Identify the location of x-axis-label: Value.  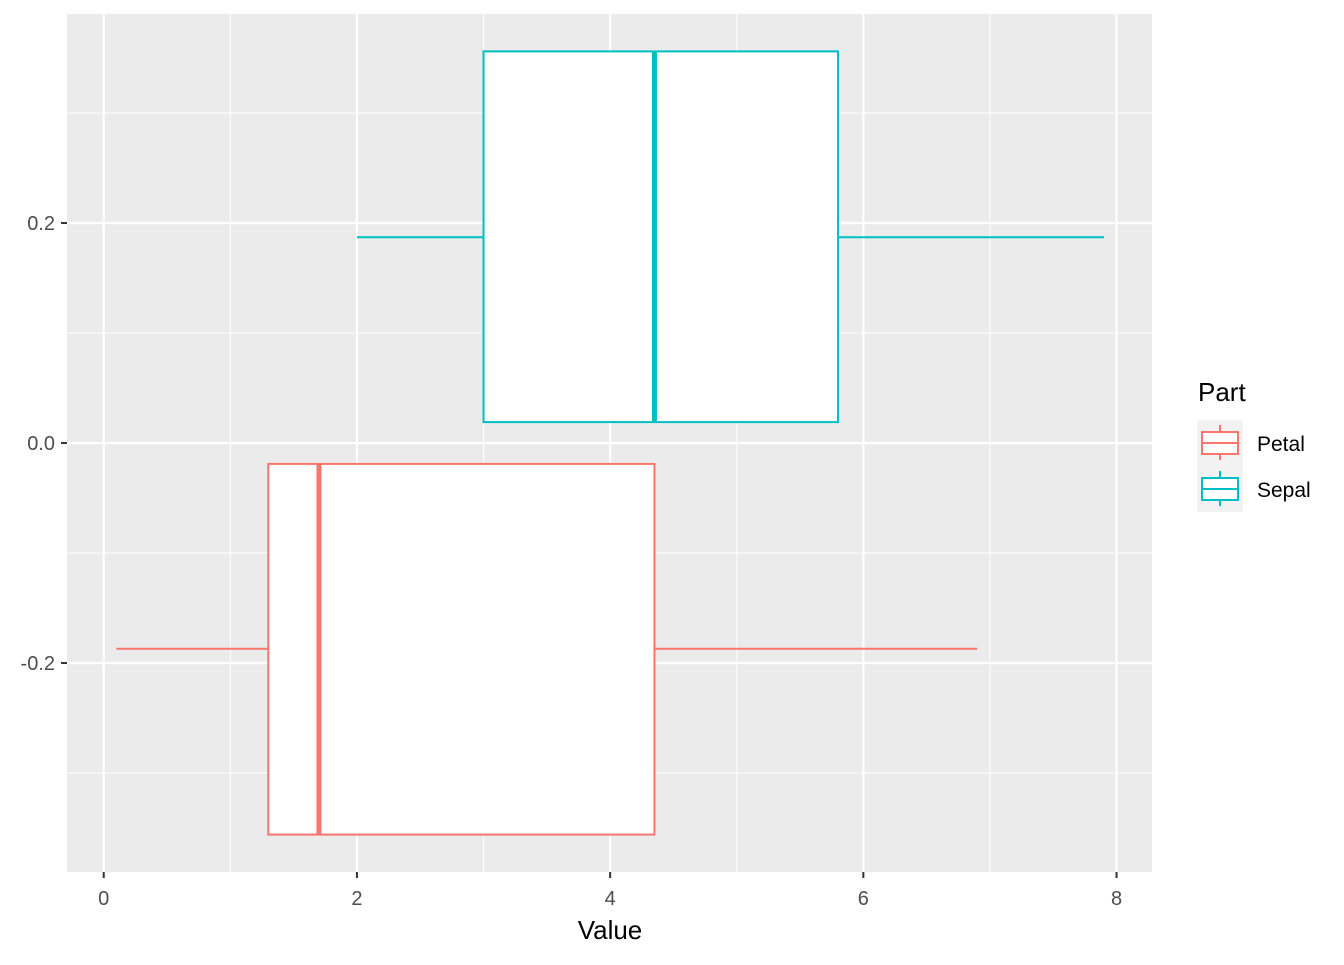
(610, 930).